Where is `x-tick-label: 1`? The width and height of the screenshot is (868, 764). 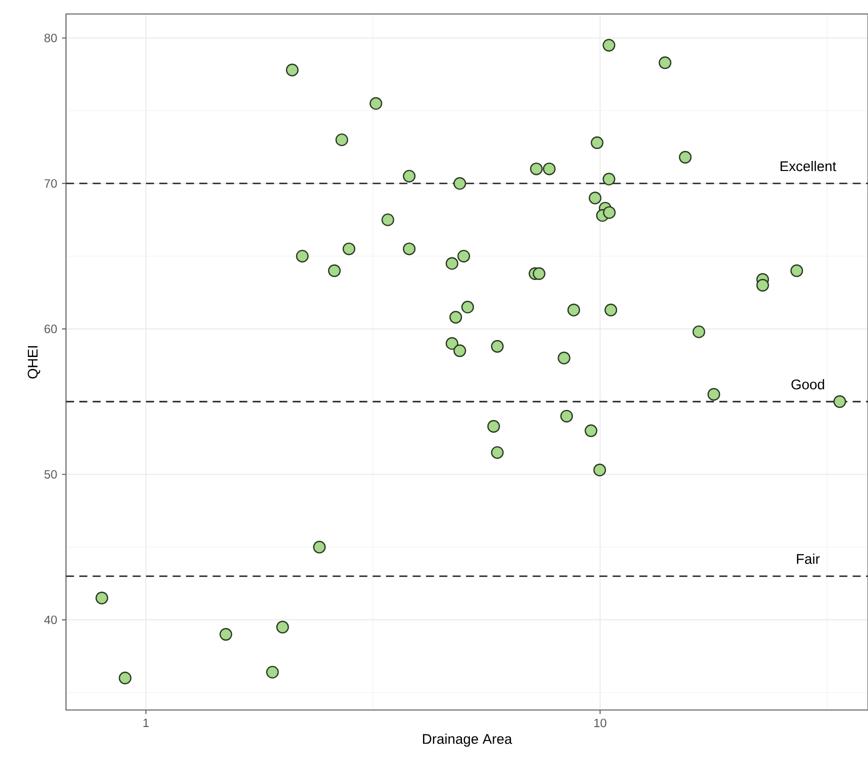 x-tick-label: 1 is located at coordinates (146, 722).